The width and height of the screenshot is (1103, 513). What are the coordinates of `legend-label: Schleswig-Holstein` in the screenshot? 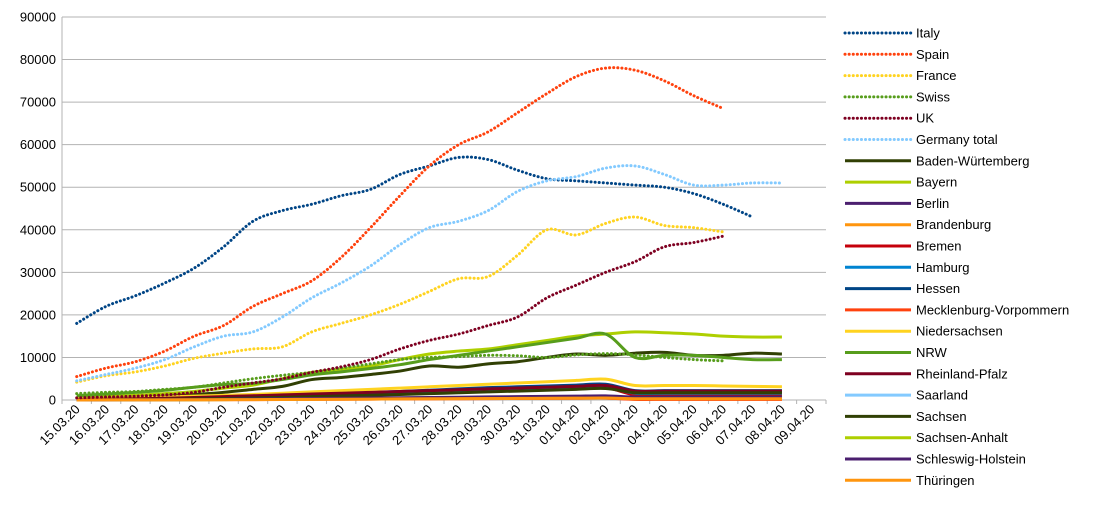 It's located at (971, 459).